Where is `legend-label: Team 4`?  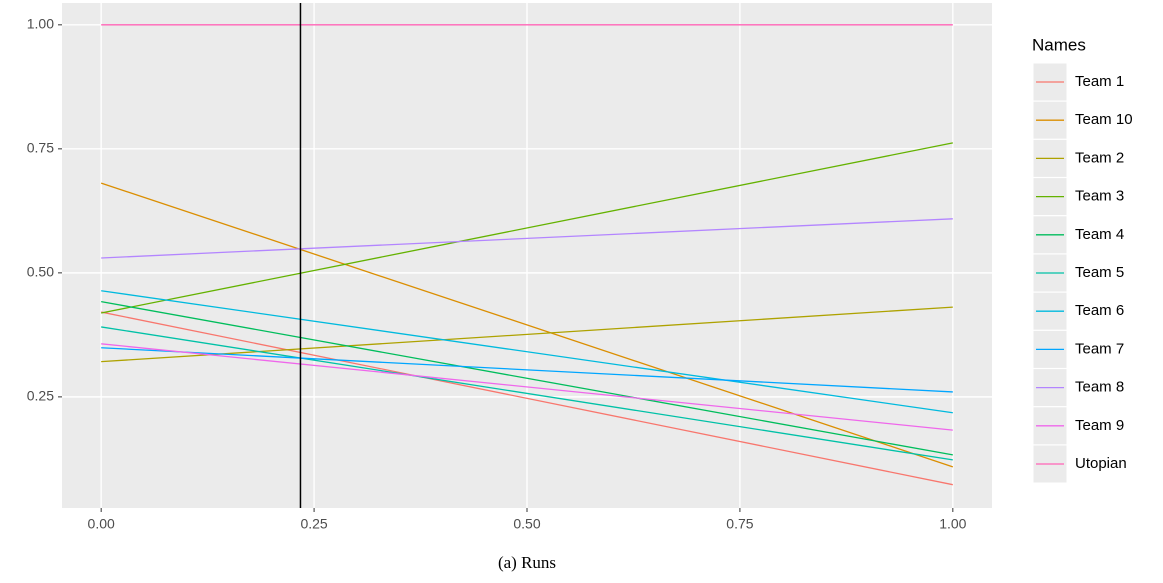
legend-label: Team 4 is located at coordinates (1099, 234).